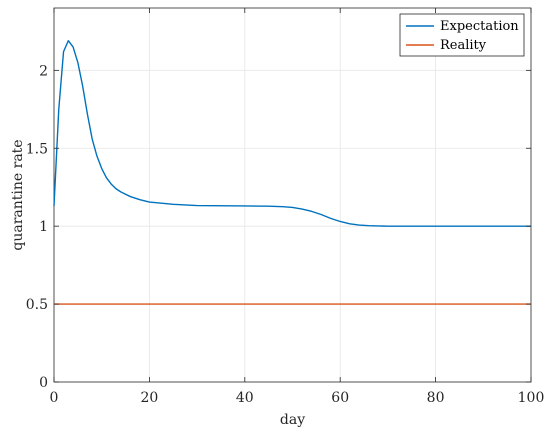 Image resolution: width=550 pixels, height=434 pixels. Describe the element at coordinates (43, 383) in the screenshot. I see `y-tick-label-0: 0` at that location.